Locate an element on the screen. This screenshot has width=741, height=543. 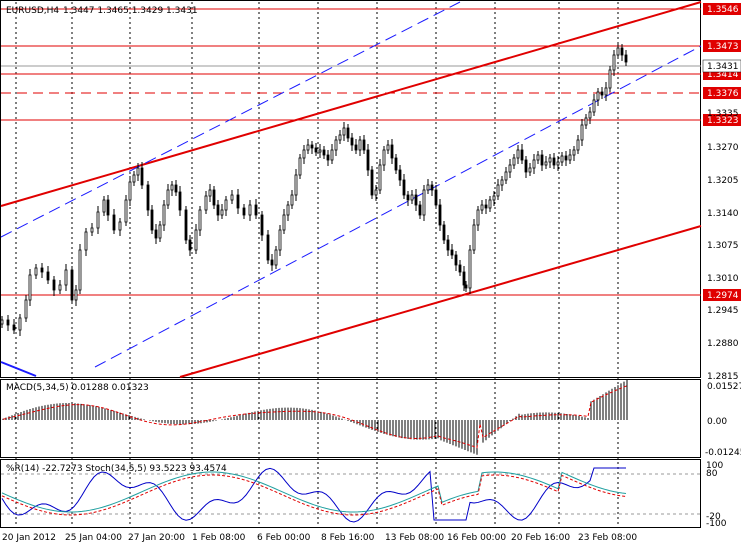
williams-r-line is located at coordinates (313, 495).